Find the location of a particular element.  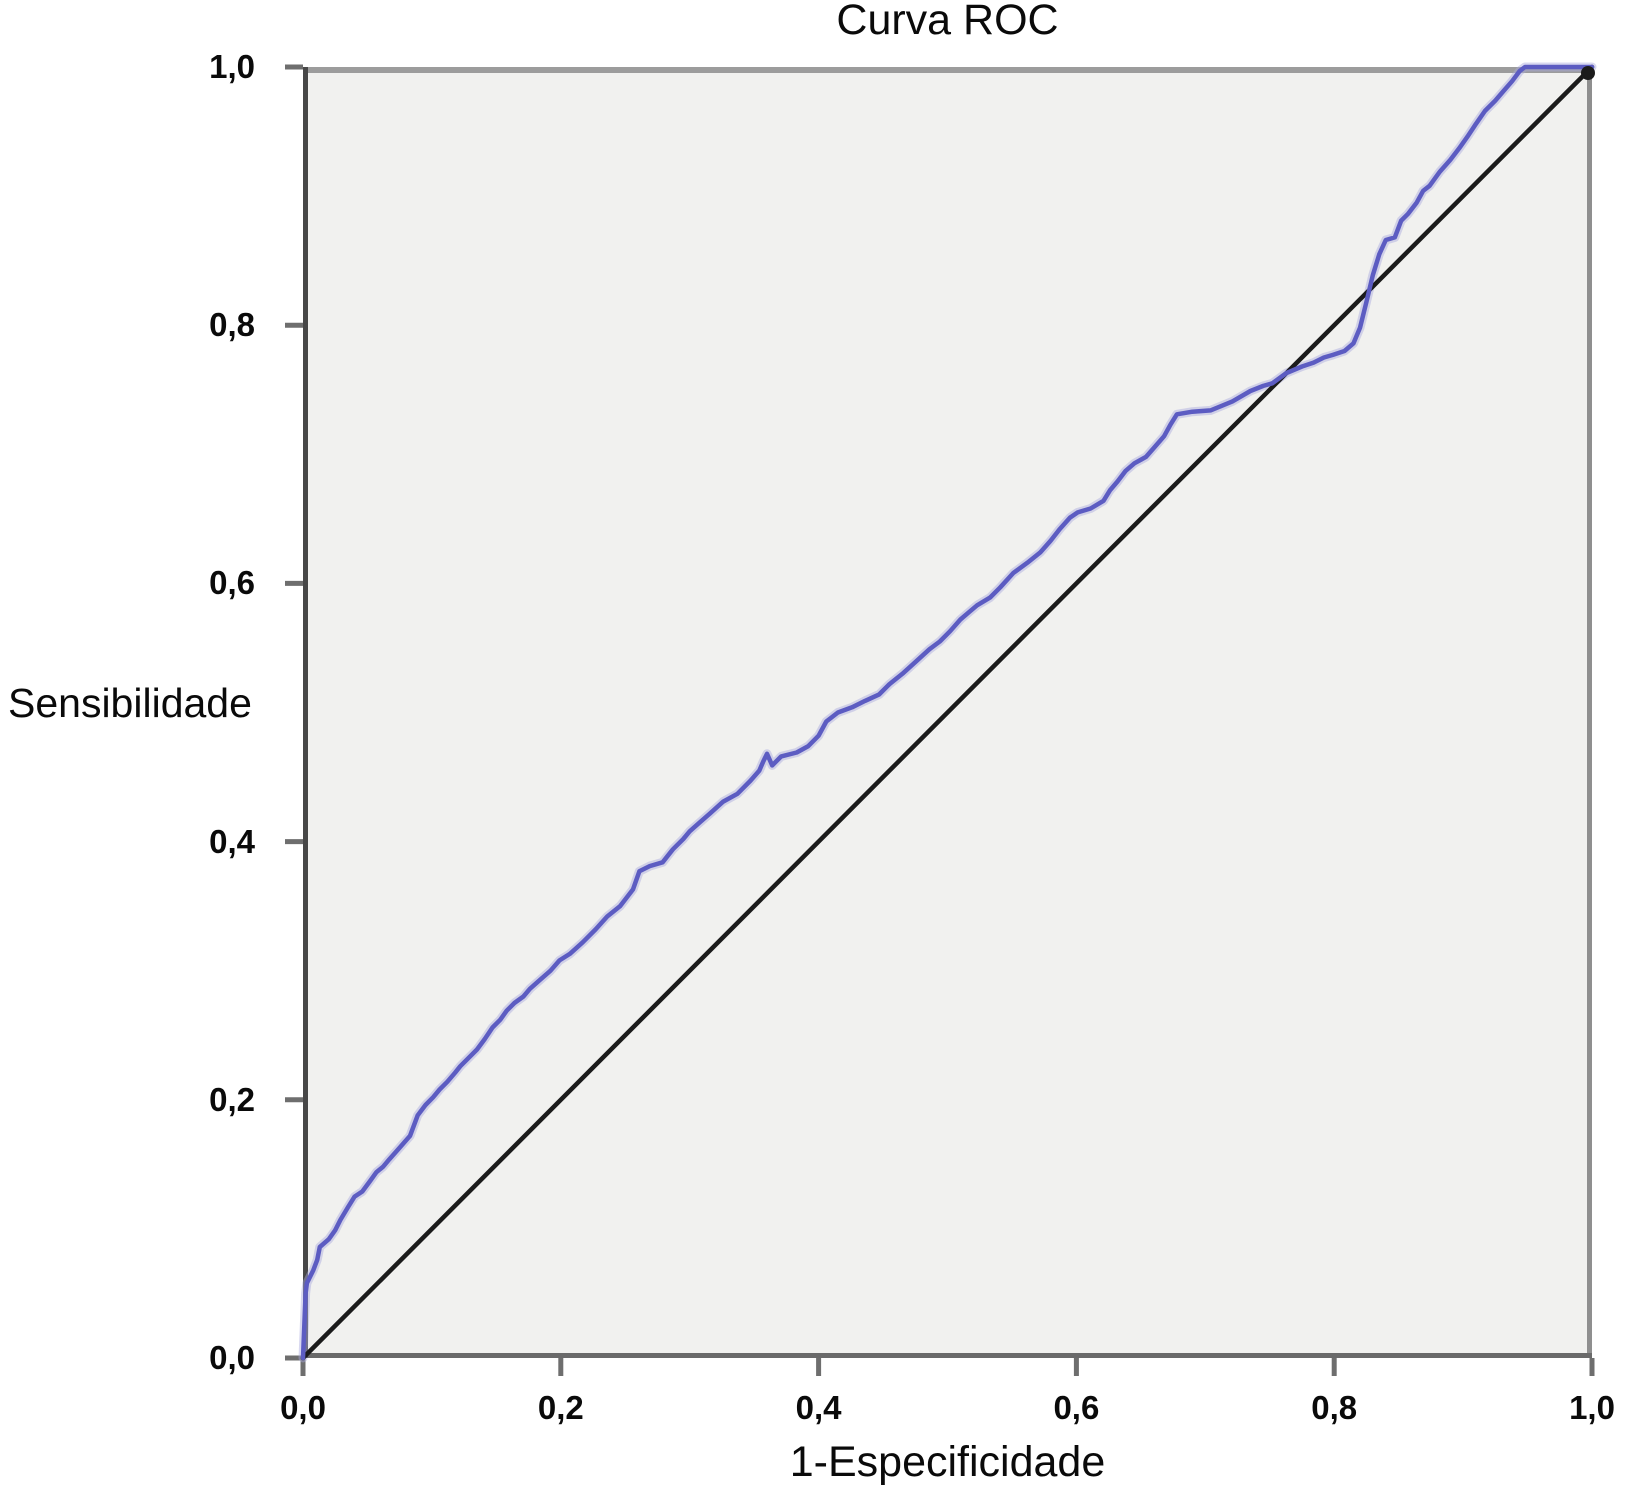

y-tick-label: 0,8 is located at coordinates (232, 325).